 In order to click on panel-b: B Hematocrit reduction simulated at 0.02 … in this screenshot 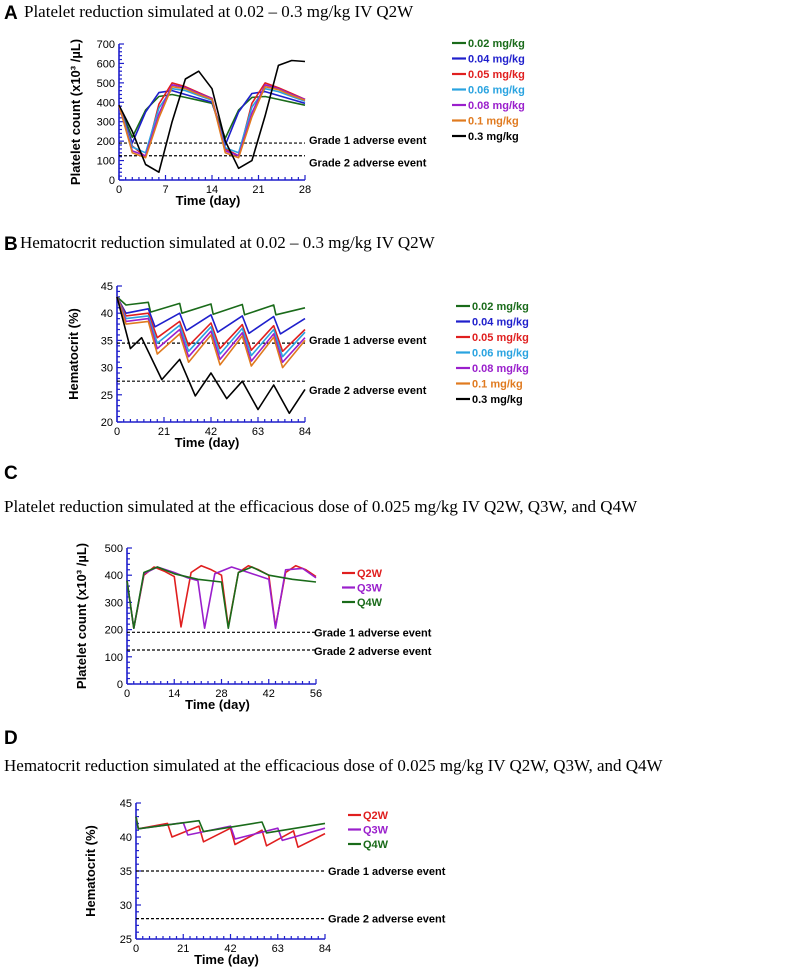, I will do `click(266, 341)`.